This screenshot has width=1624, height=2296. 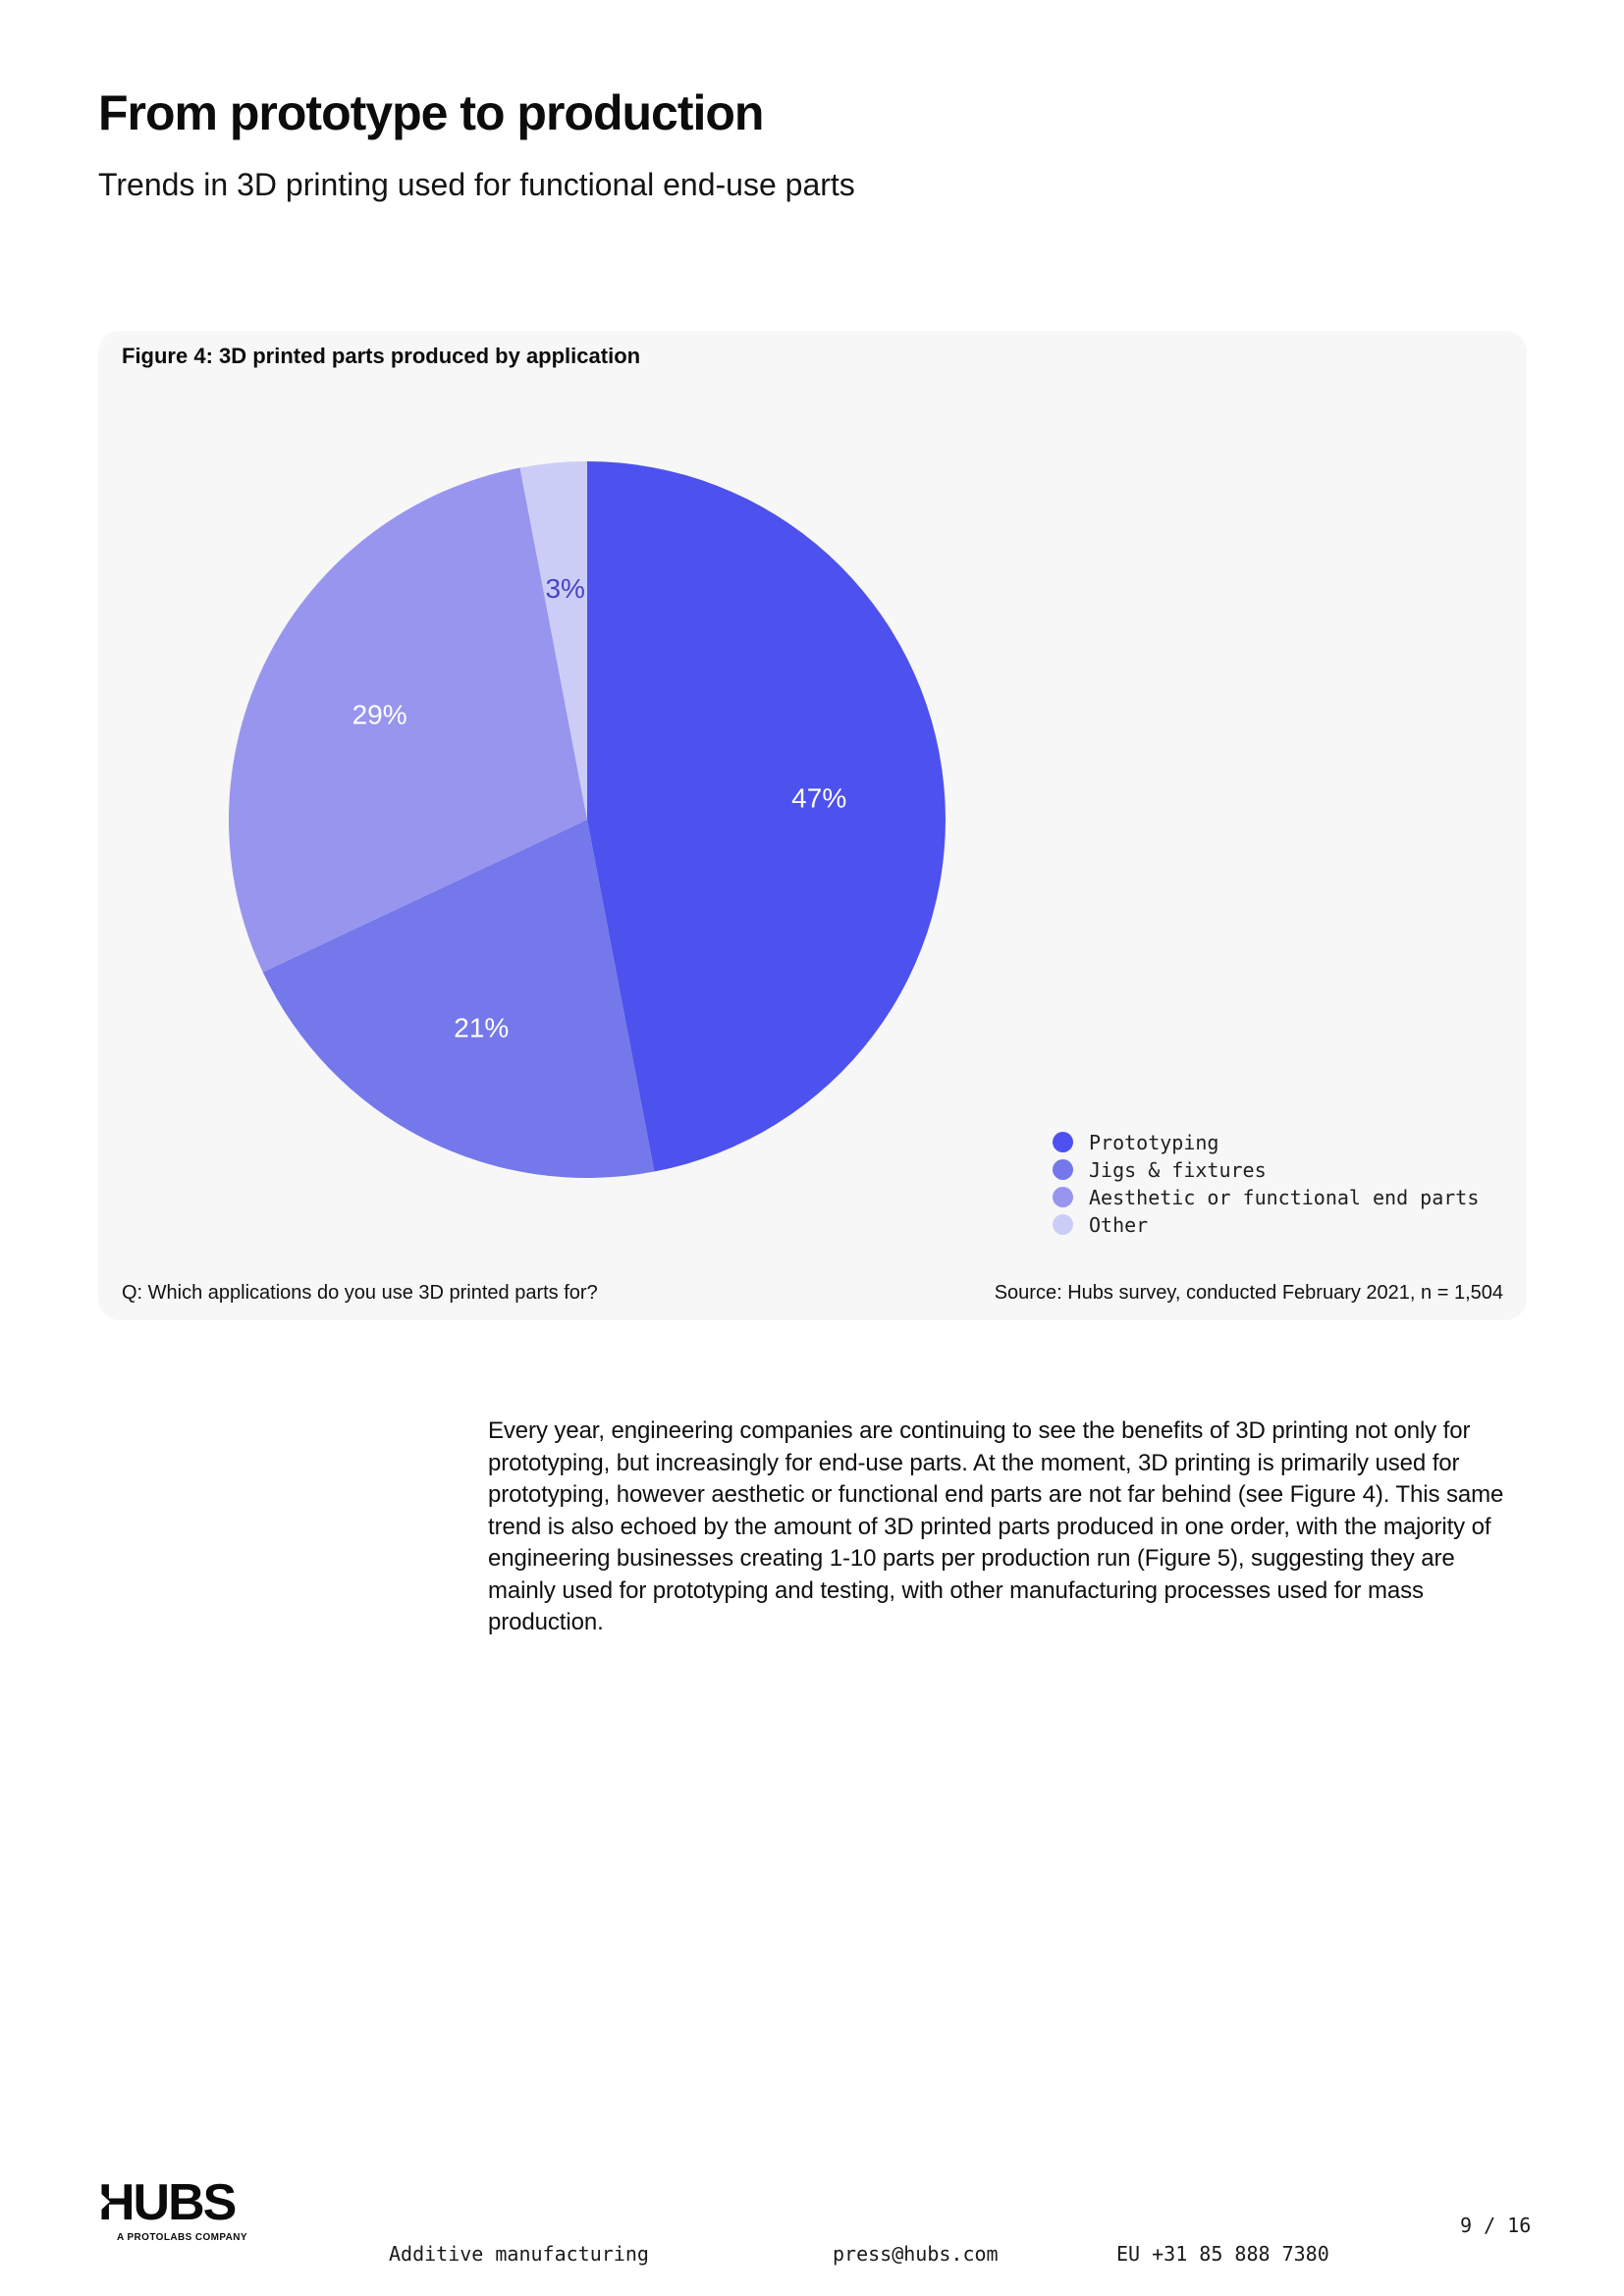 I want to click on footer-page-number: 9 / 16, so click(x=1496, y=2225).